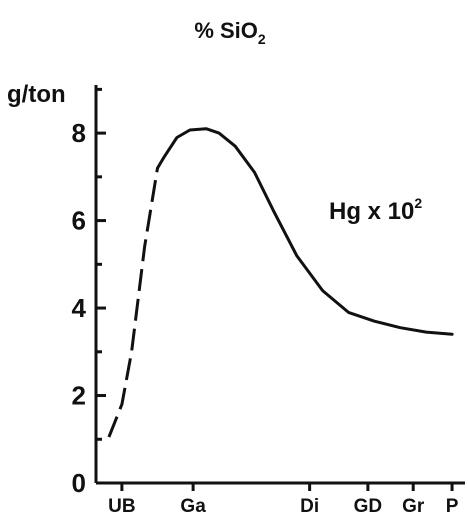 This screenshot has height=520, width=468. I want to click on x-tick-label-di: Di, so click(309, 506).